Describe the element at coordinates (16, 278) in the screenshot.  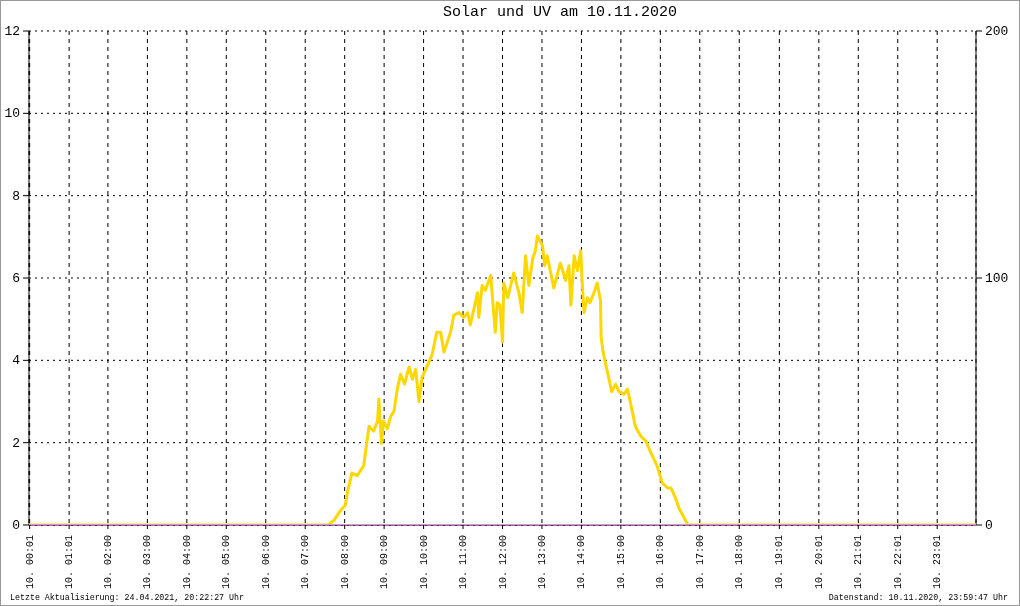
I see `y-tick-label: 6` at that location.